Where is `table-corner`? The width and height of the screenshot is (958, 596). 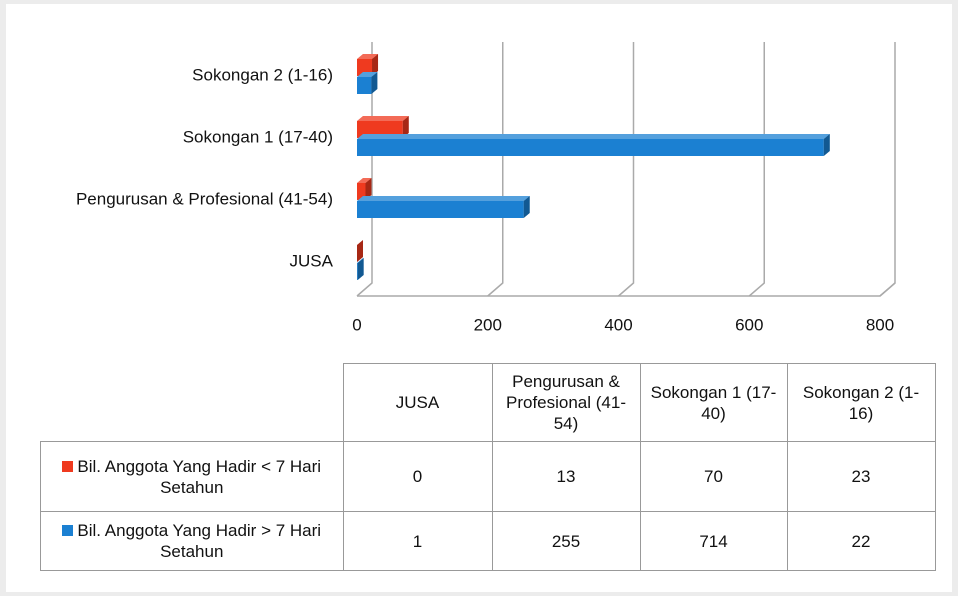
table-corner is located at coordinates (192, 402).